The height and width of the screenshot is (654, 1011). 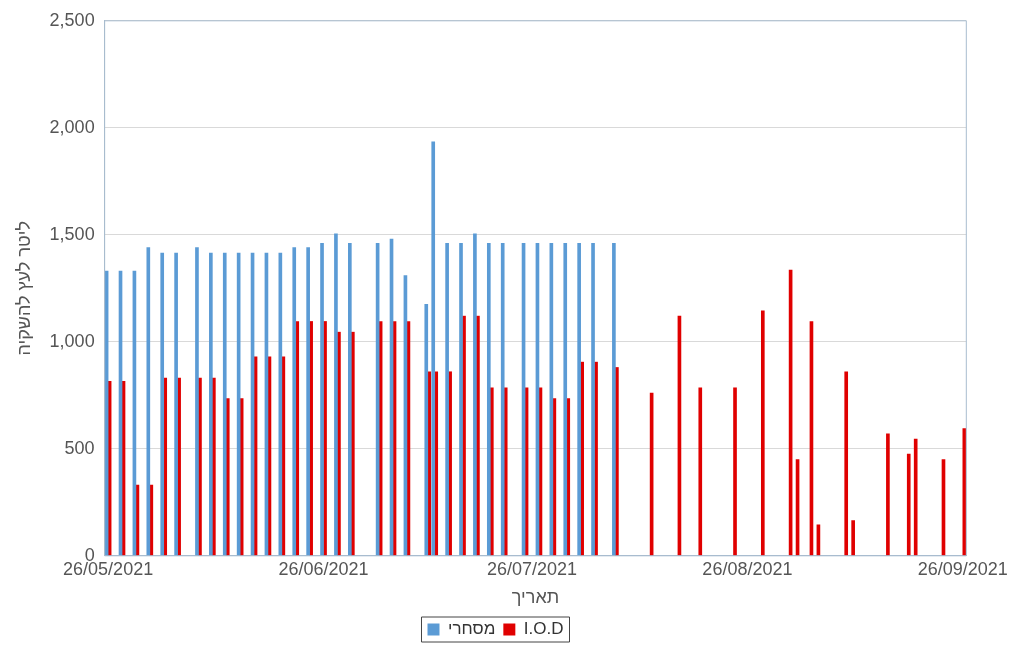 What do you see at coordinates (962, 568) in the screenshot?
I see `x-tick-label: 26/09/2021` at bounding box center [962, 568].